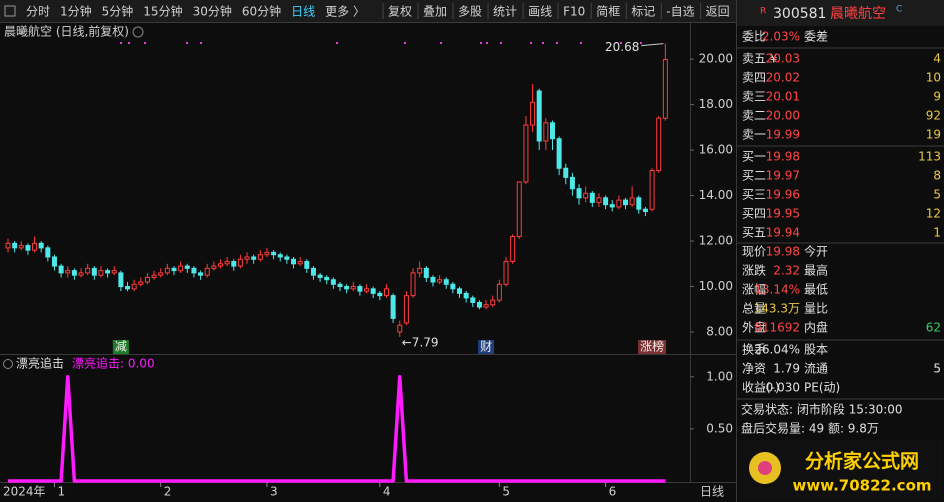  What do you see at coordinates (716, 241) in the screenshot?
I see `y-tick-label: 12.00` at bounding box center [716, 241].